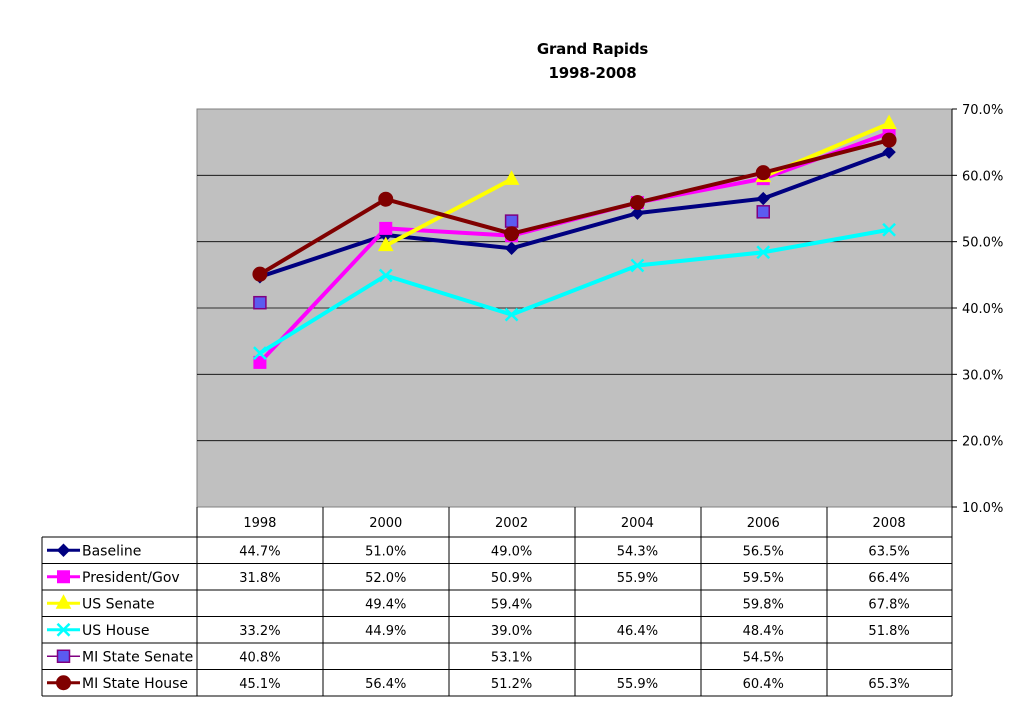  I want to click on x-tick-label: 2008, so click(889, 523).